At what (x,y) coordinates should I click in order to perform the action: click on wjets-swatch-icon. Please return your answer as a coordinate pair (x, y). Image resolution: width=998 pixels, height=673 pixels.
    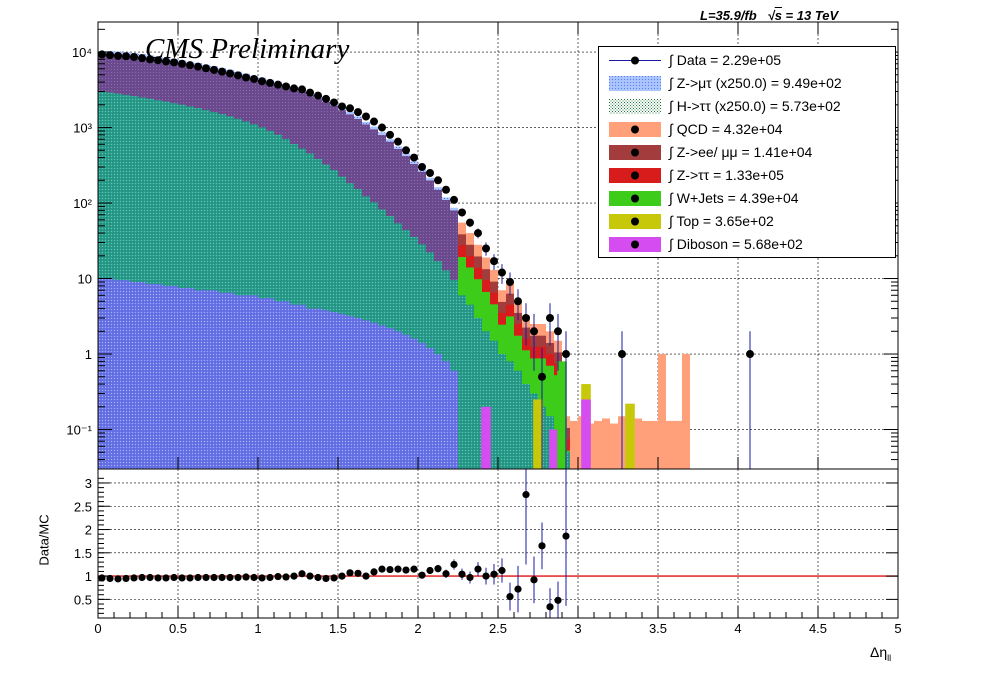
    Looking at the image, I should click on (635, 198).